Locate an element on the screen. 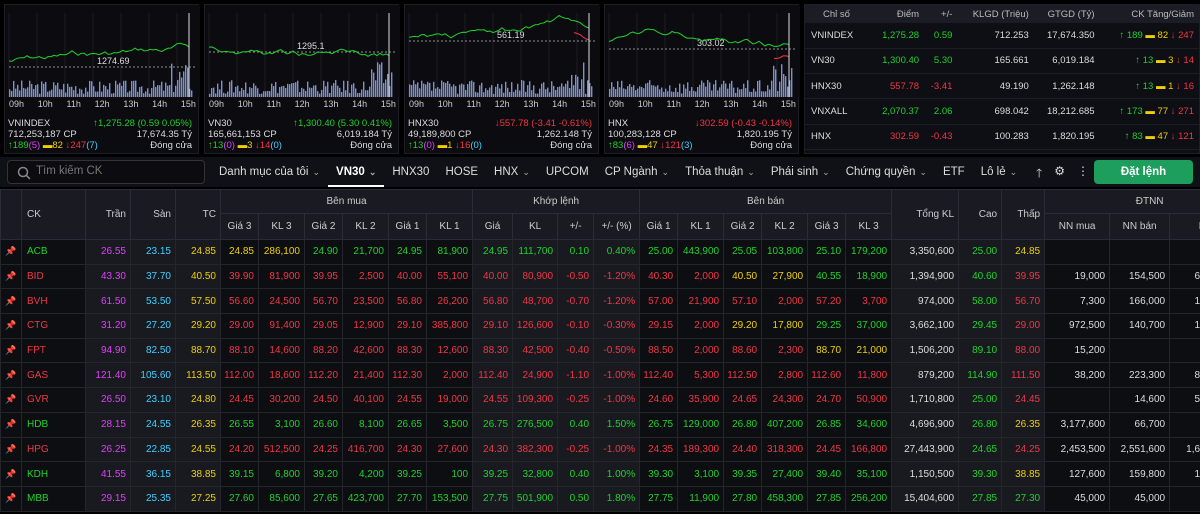 The image size is (1200, 514). cell-symbol: GAS is located at coordinates (53, 375).